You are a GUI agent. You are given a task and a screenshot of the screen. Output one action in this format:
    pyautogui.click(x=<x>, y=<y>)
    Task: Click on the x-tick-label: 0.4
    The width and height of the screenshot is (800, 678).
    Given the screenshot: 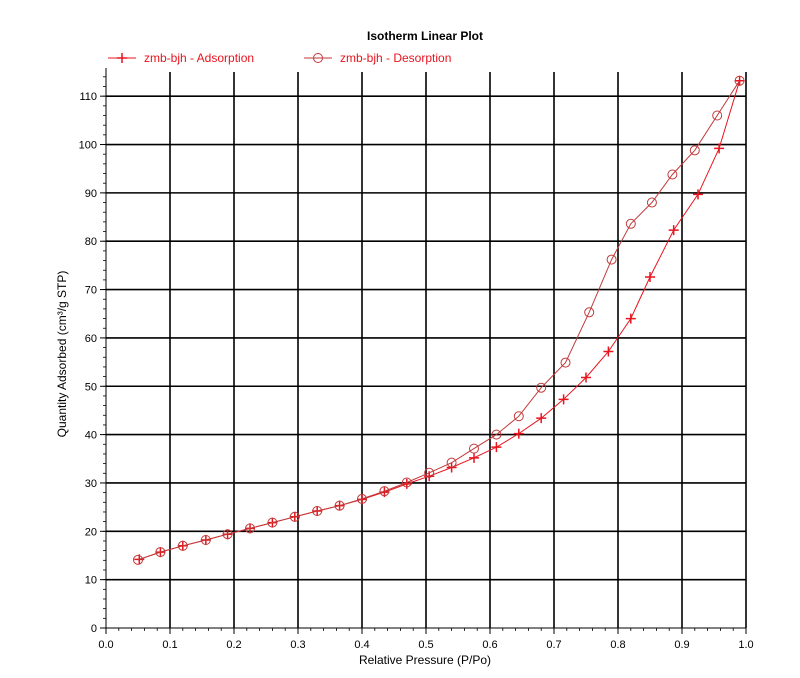 What is the action you would take?
    pyautogui.click(x=361, y=645)
    